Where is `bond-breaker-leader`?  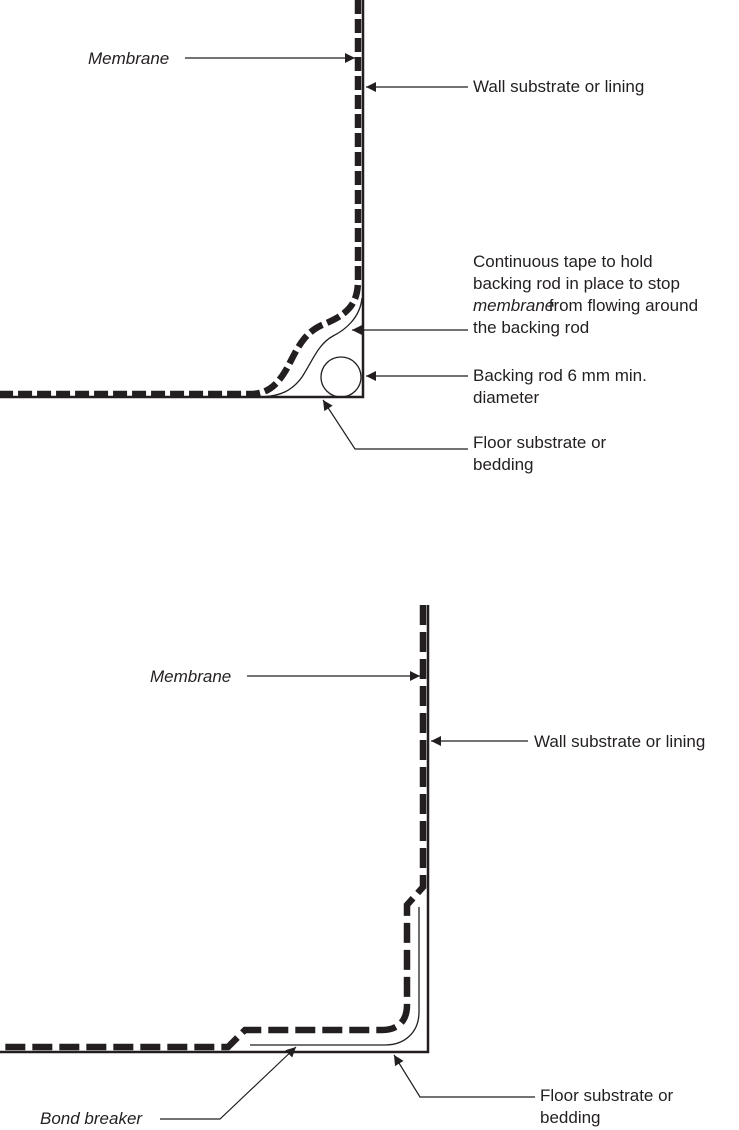
bond-breaker-leader is located at coordinates (228, 1083).